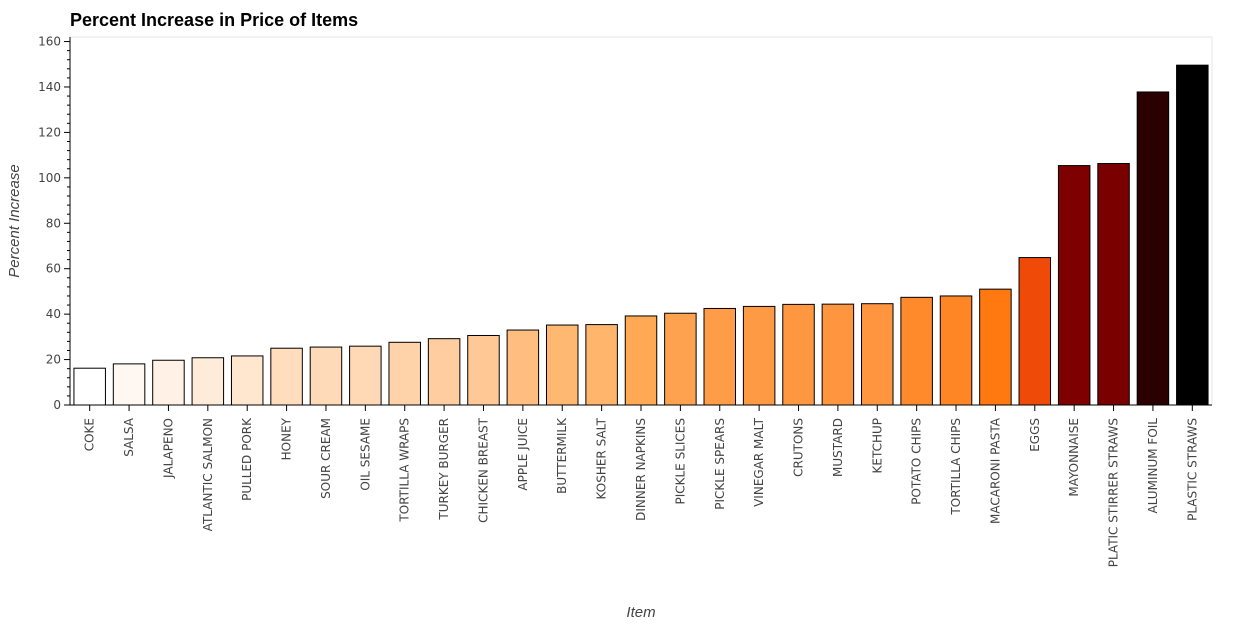  Describe the element at coordinates (90, 434) in the screenshot. I see `x-tick-label: COKE` at that location.